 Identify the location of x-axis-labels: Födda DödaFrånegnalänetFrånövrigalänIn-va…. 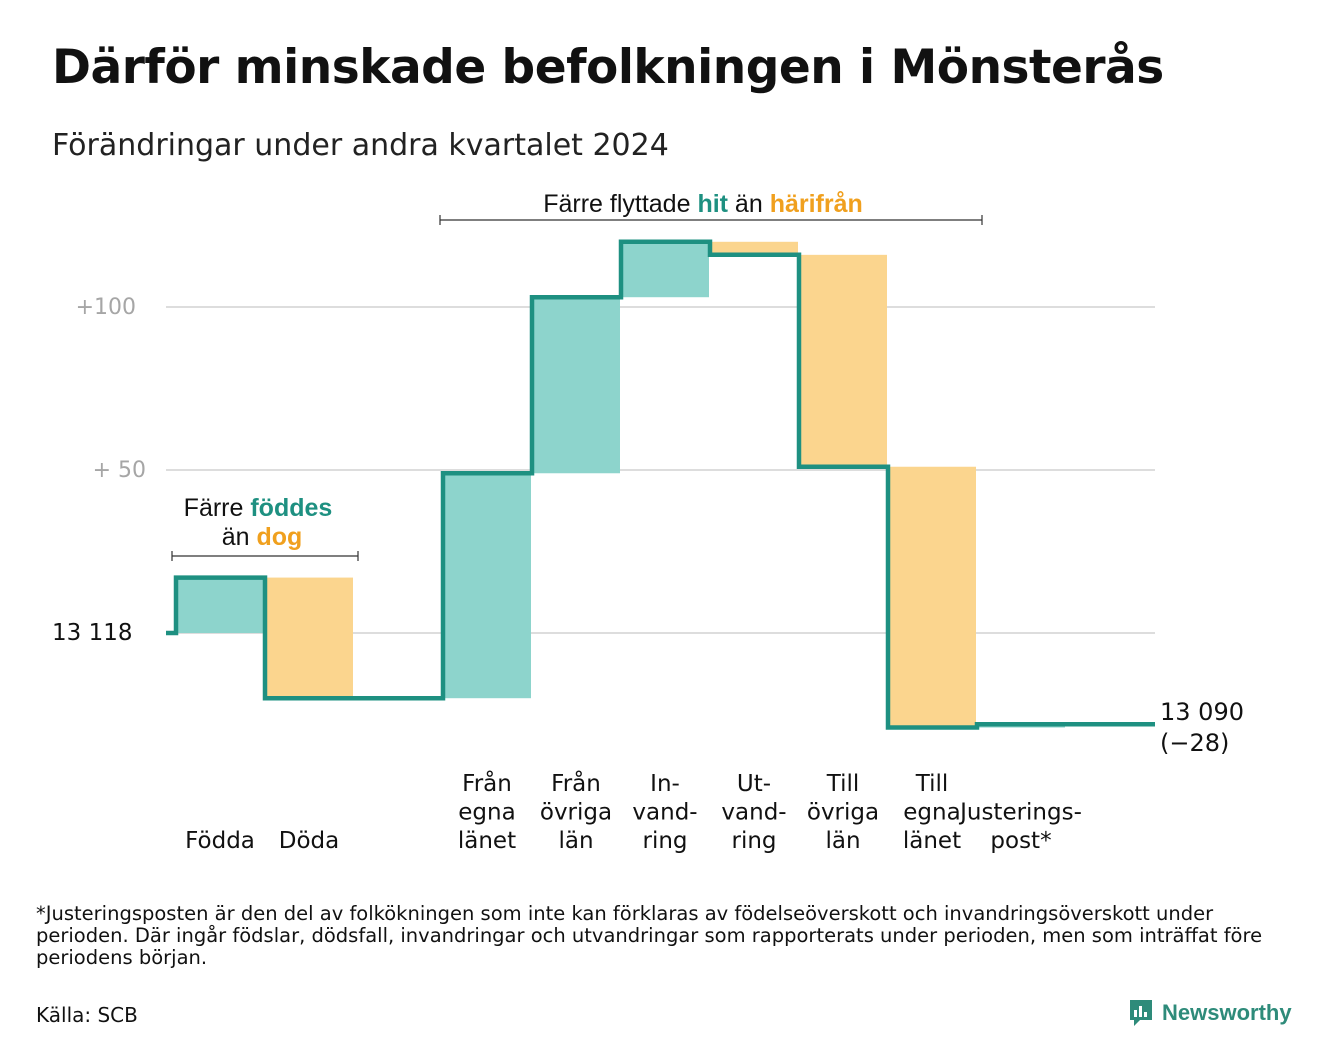
(633, 811).